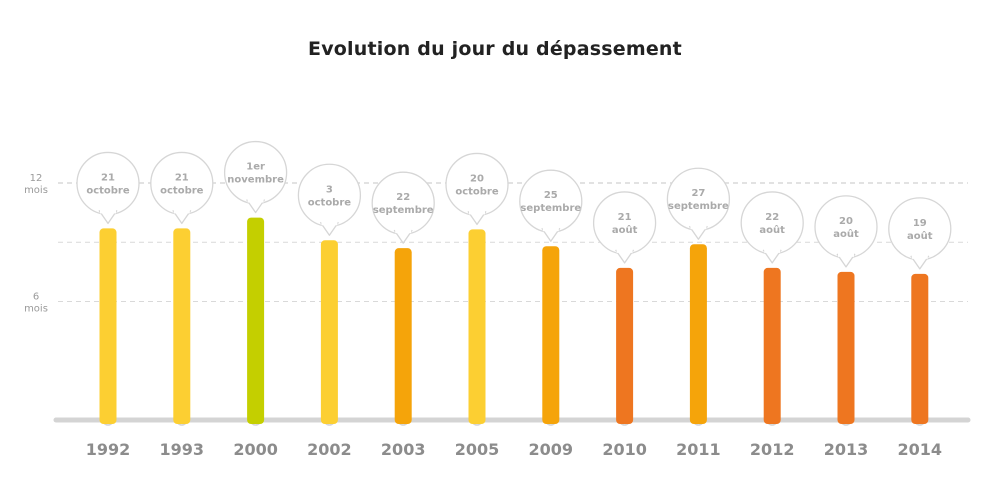 Image resolution: width=990 pixels, height=500 pixels. Describe the element at coordinates (329, 332) in the screenshot. I see `bar-2002` at that location.